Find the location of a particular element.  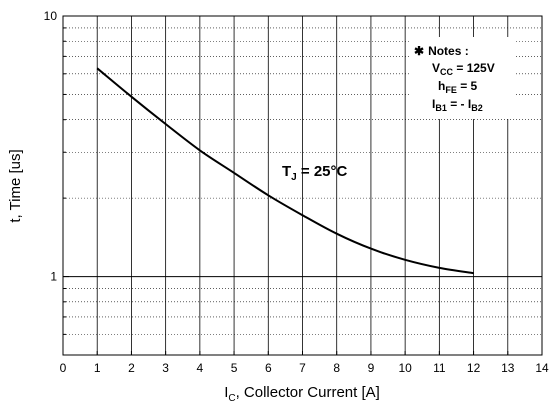

notes-title: ✱ Notes : is located at coordinates (441, 51).